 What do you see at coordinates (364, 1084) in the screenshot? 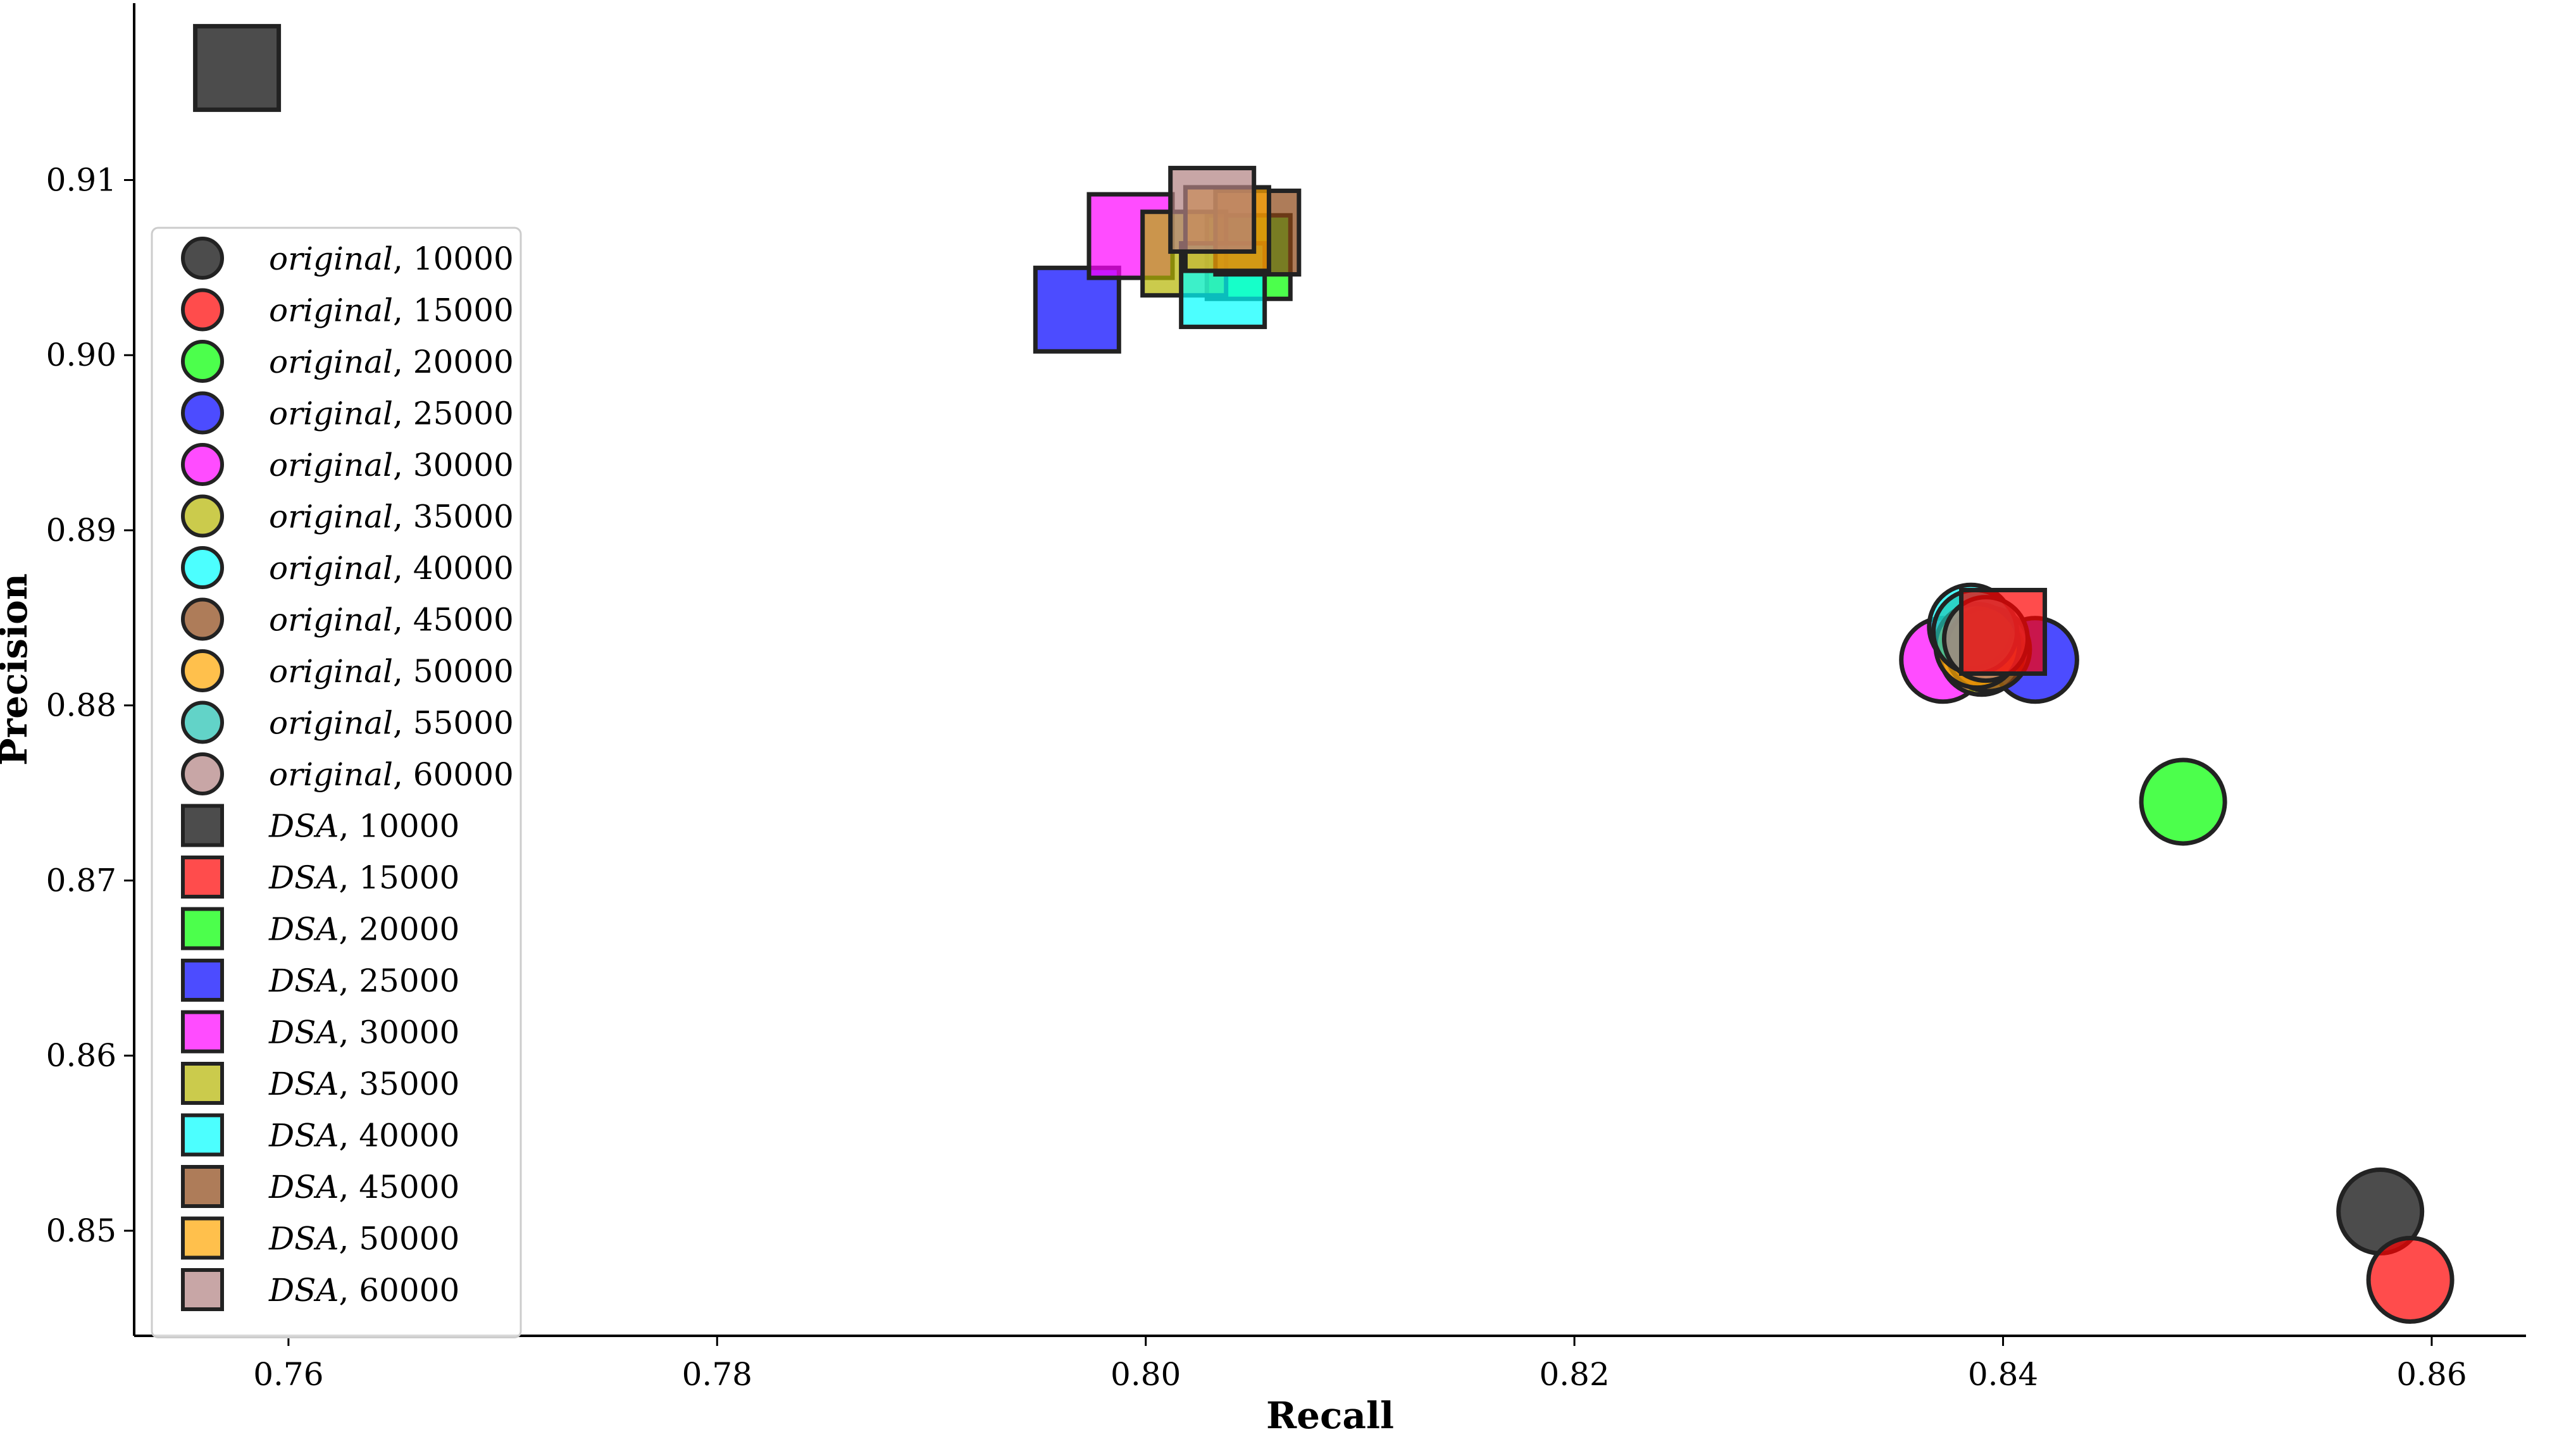
I see `legend-label: DSA, 35000` at bounding box center [364, 1084].